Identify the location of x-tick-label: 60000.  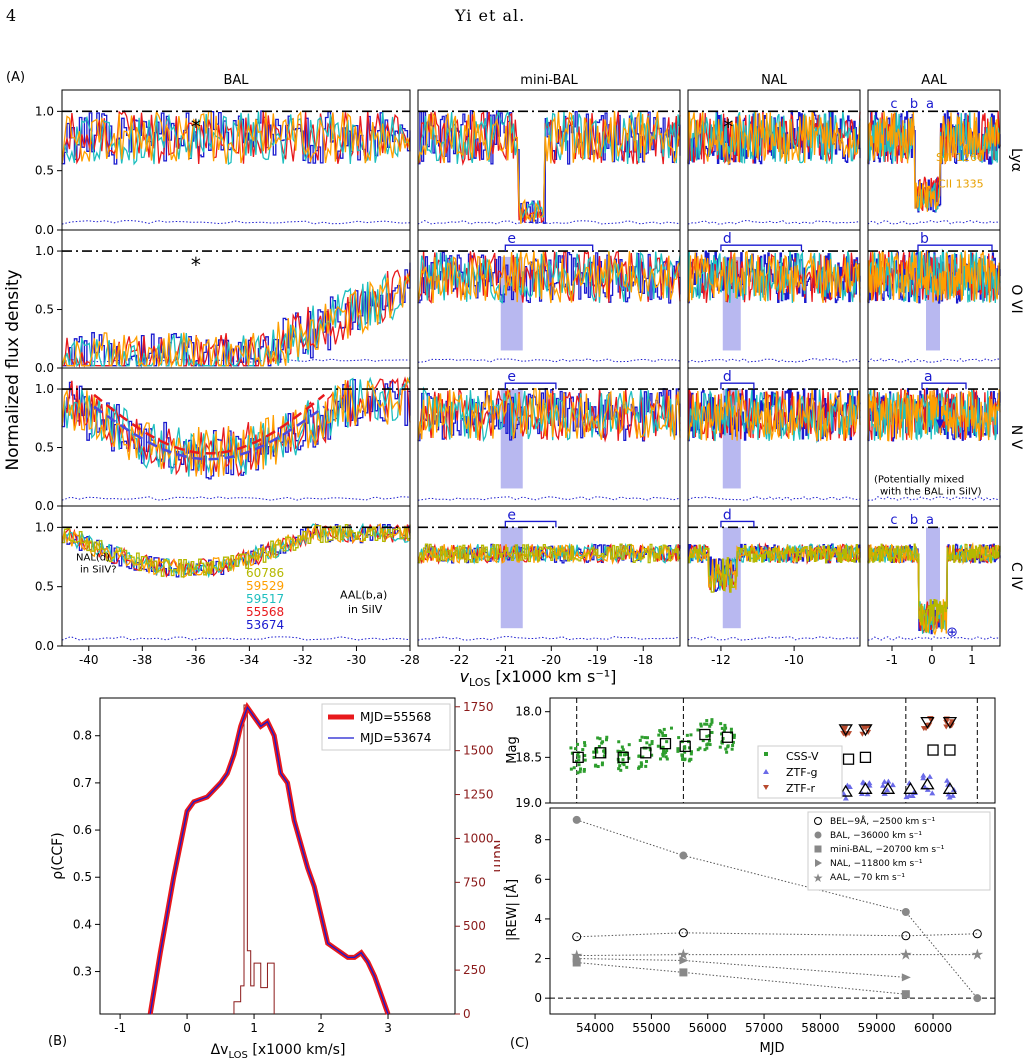
(933, 1028).